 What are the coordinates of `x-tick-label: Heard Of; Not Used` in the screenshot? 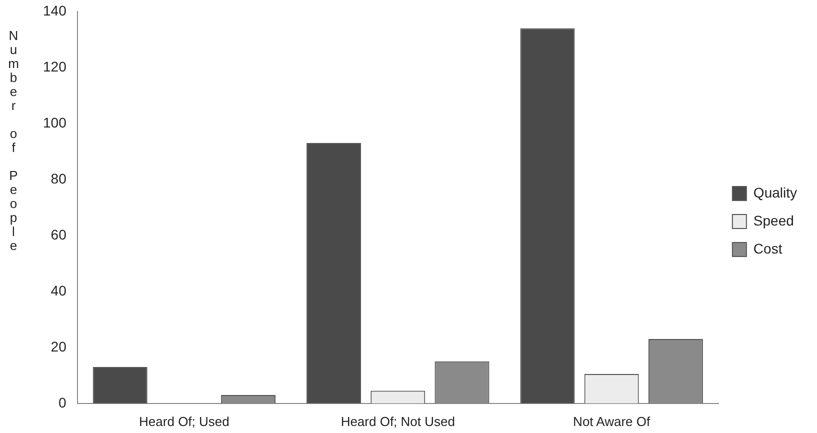 It's located at (397, 421).